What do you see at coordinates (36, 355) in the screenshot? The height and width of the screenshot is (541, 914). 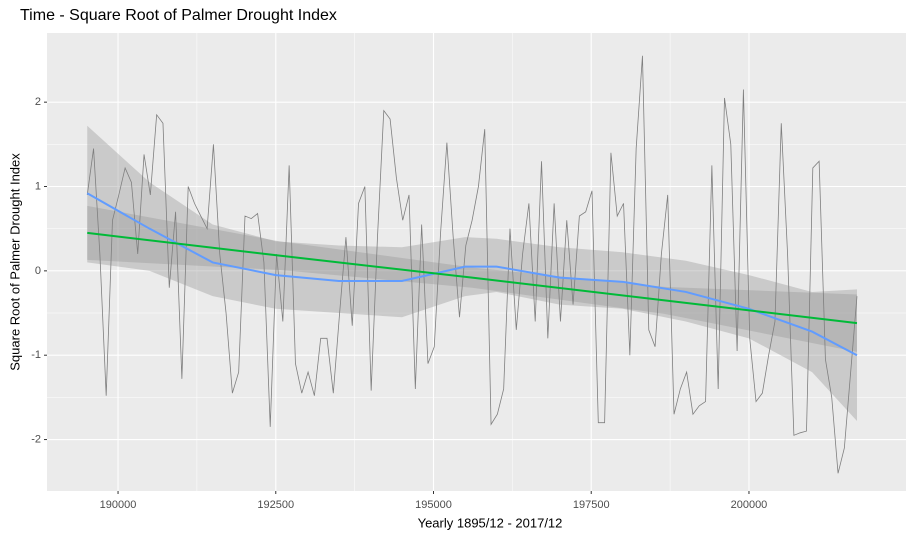 I see `y-tick-label: -1` at bounding box center [36, 355].